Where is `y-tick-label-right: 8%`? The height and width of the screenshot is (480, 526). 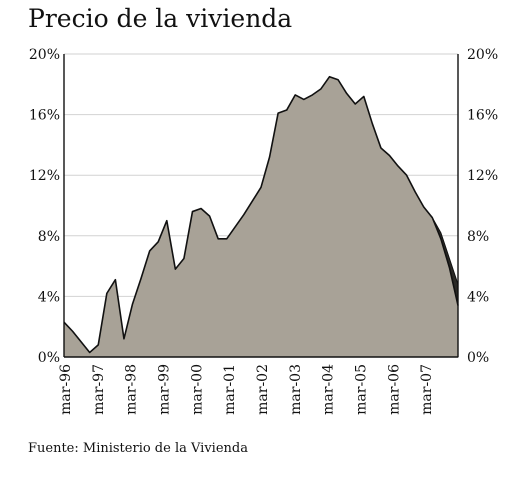 y-tick-label-right: 8% is located at coordinates (478, 237).